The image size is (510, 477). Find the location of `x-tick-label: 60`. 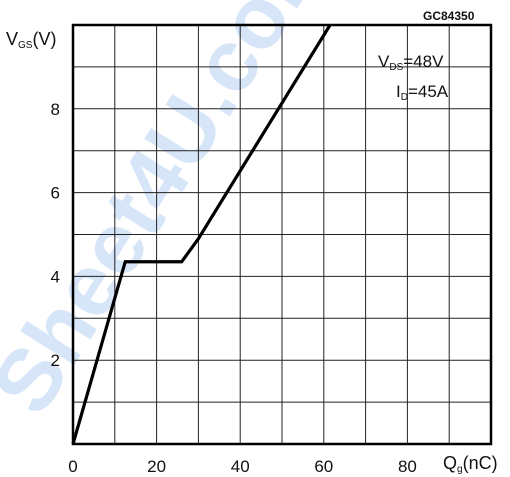

x-tick-label: 60 is located at coordinates (323, 466).